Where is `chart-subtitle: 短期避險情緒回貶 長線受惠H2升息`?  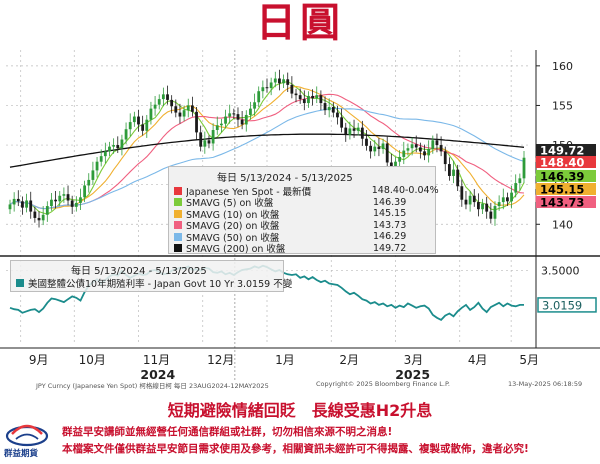 chart-subtitle: 短期避險情緒回貶 長線受惠H2升息 is located at coordinates (300, 410).